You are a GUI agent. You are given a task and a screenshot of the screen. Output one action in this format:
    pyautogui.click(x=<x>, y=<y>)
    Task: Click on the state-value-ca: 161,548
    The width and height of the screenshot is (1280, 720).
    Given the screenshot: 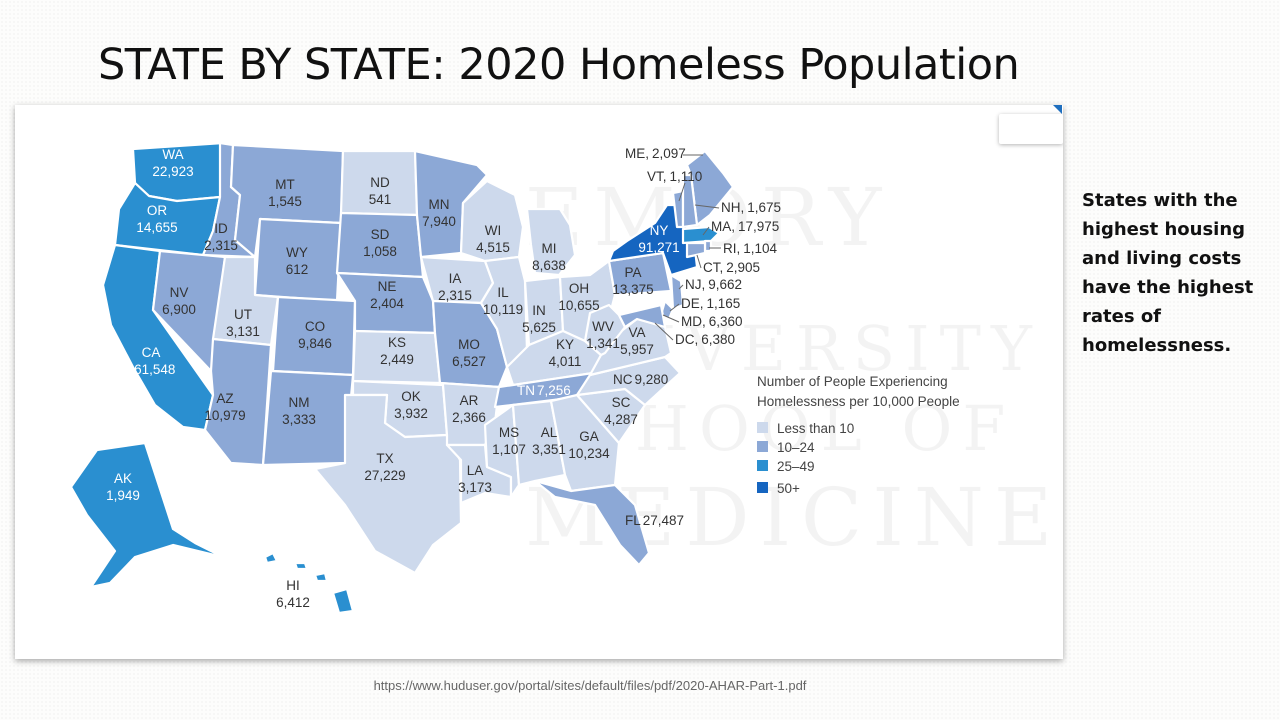 What is the action you would take?
    pyautogui.click(x=151, y=369)
    